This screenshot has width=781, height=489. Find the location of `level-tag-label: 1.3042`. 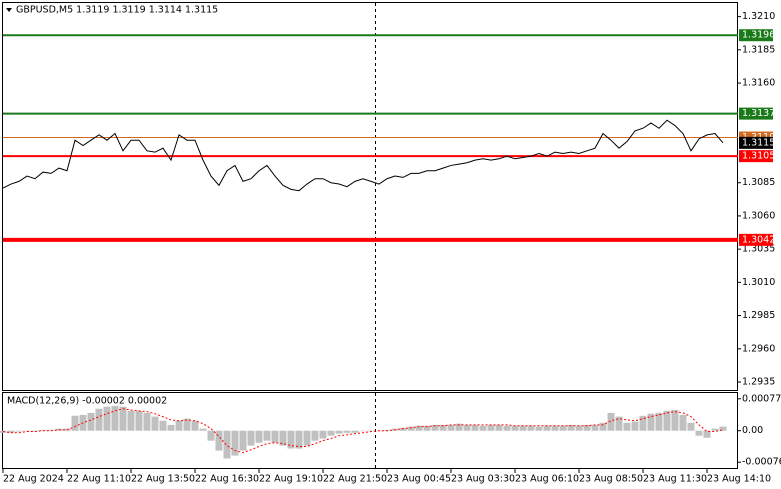

level-tag-label: 1.3042 is located at coordinates (758, 239).